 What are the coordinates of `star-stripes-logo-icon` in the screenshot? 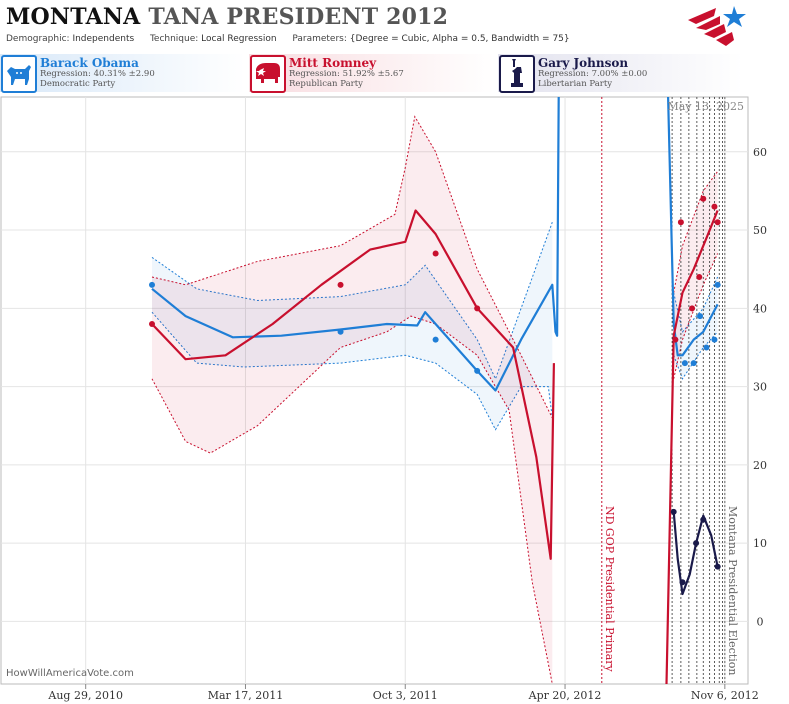 It's located at (718, 25).